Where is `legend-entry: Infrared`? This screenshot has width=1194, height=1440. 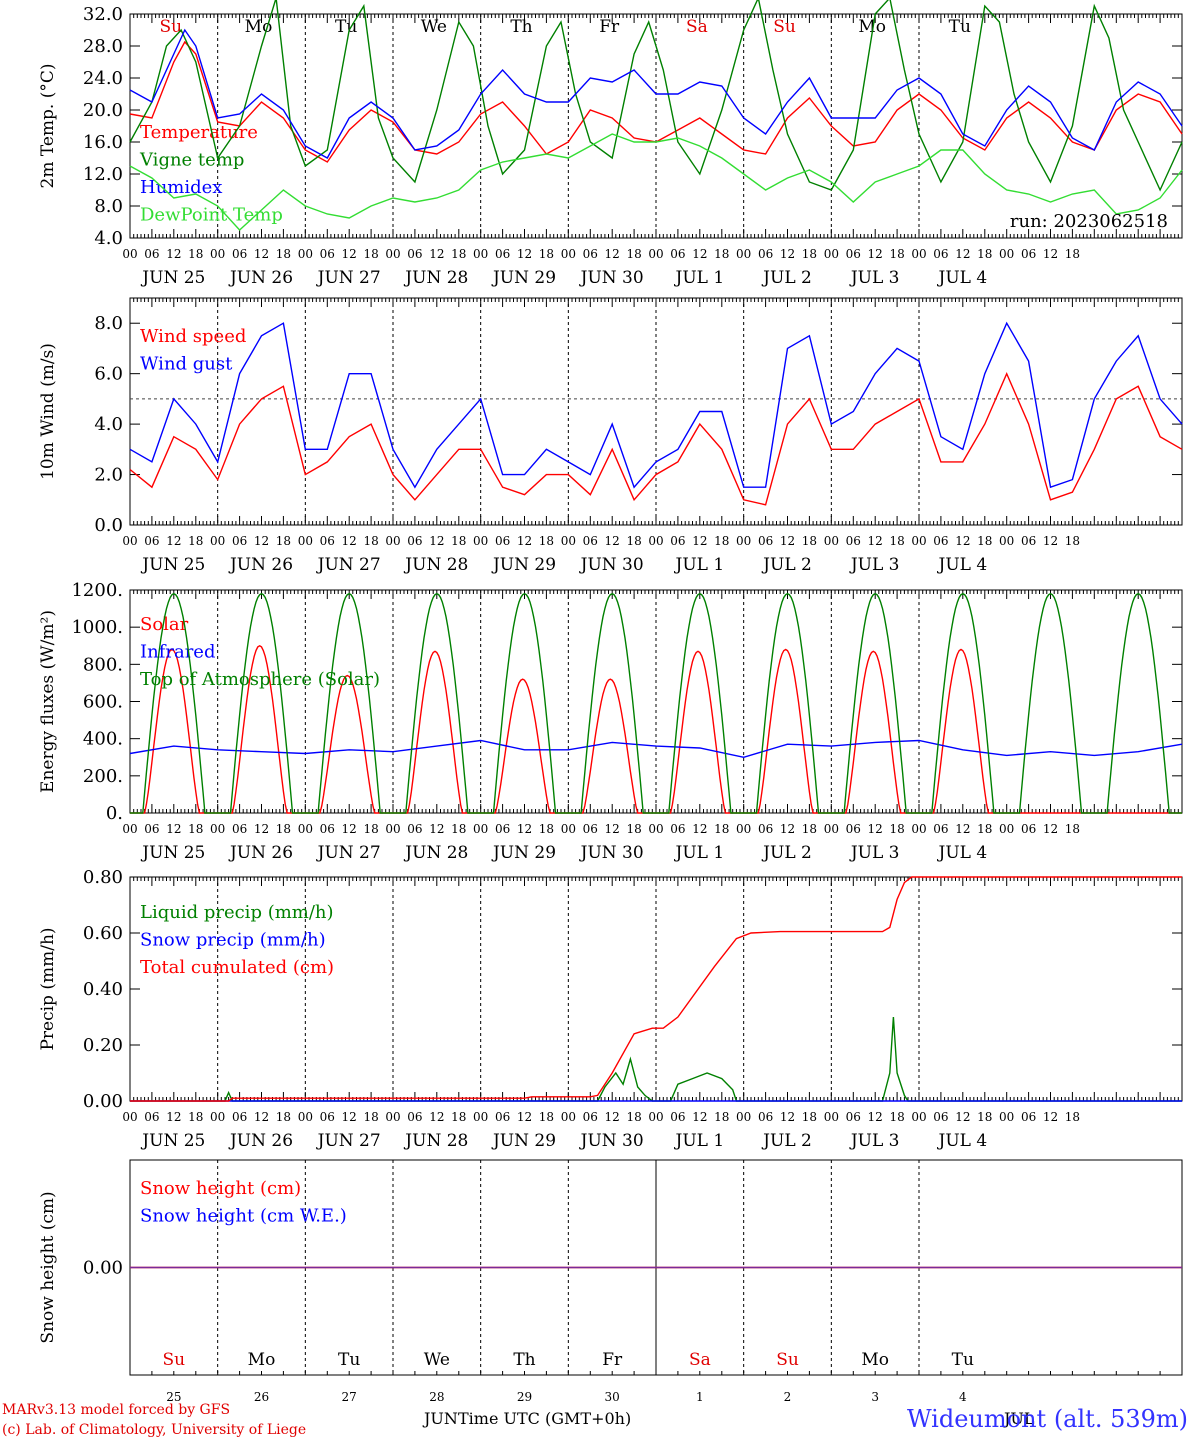
legend-entry: Infrared is located at coordinates (177, 652).